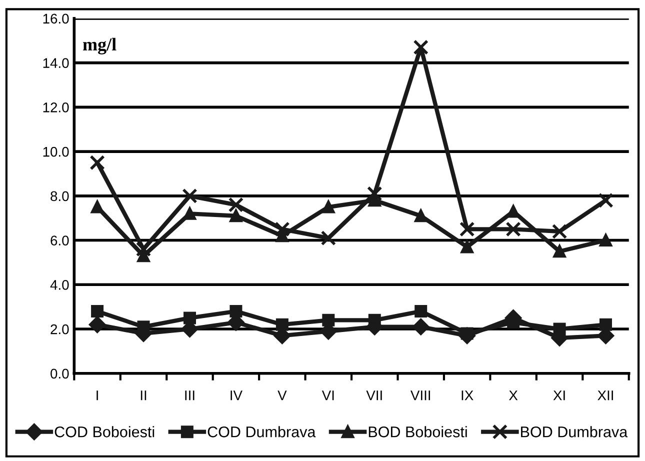 The image size is (645, 461). Describe the element at coordinates (59, 285) in the screenshot. I see `y-tick-label: 4.0` at that location.